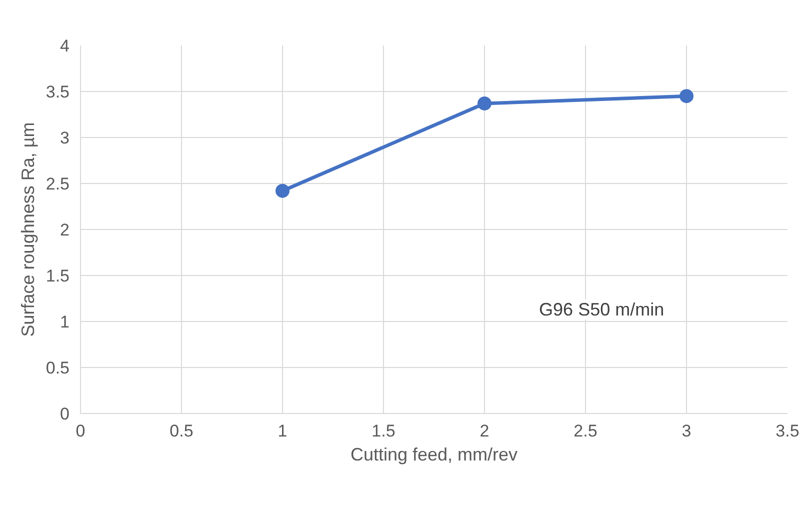  What do you see at coordinates (384, 431) in the screenshot?
I see `x-tick-label: 1.5` at bounding box center [384, 431].